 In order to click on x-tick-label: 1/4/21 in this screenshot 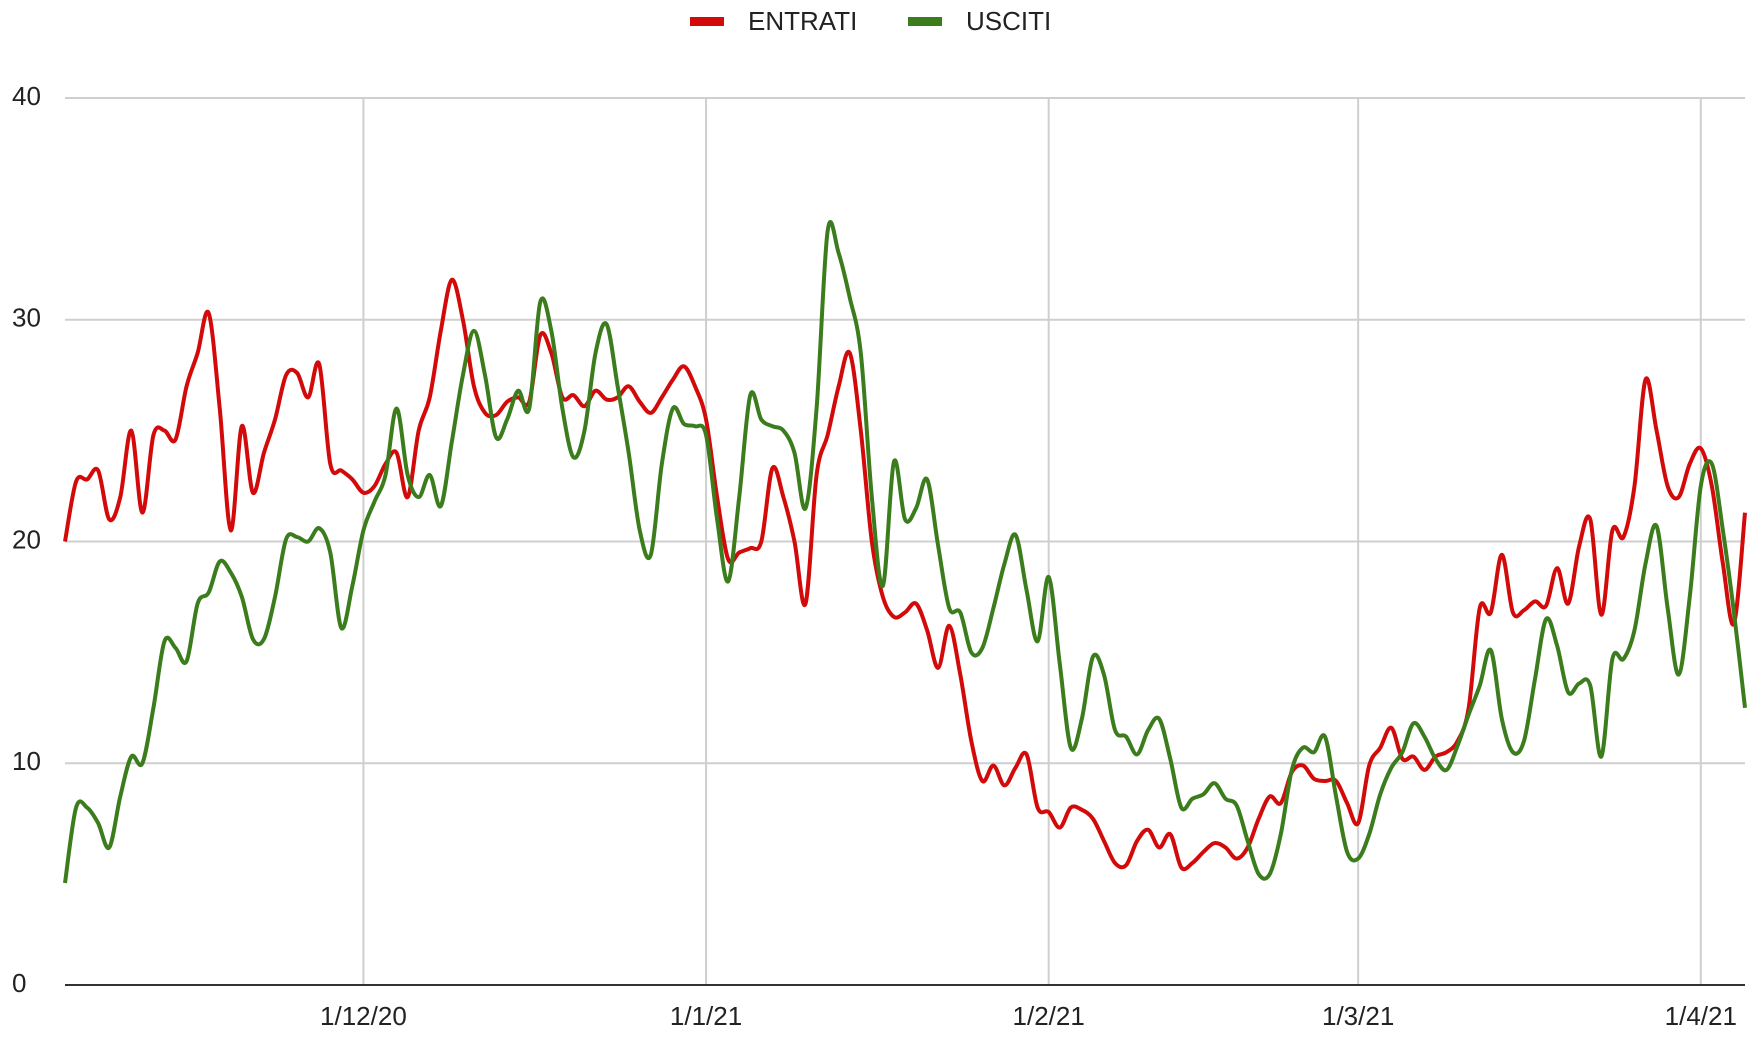, I will do `click(1701, 1016)`.